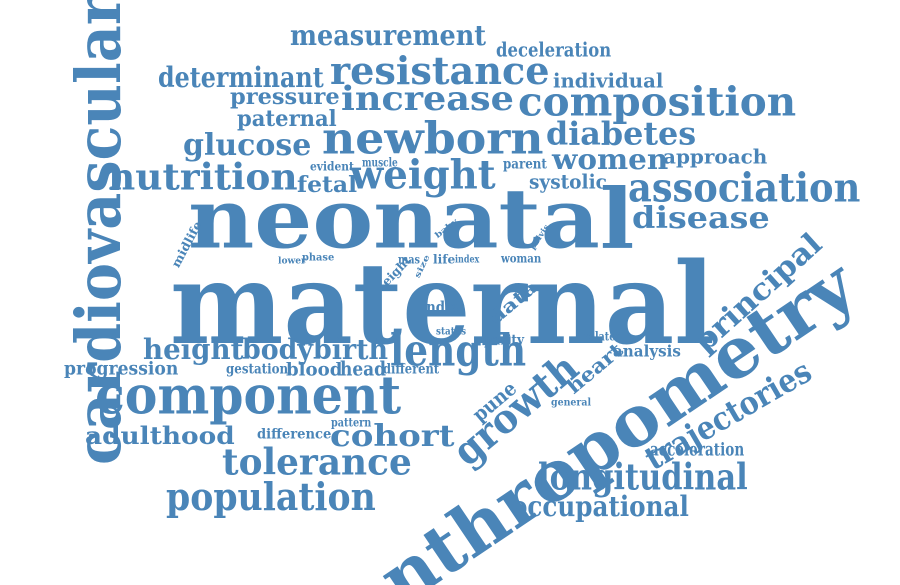 Image resolution: width=900 pixels, height=585 pixels. What do you see at coordinates (440, 307) in the screenshot?
I see `cloud-word-india: india` at bounding box center [440, 307].